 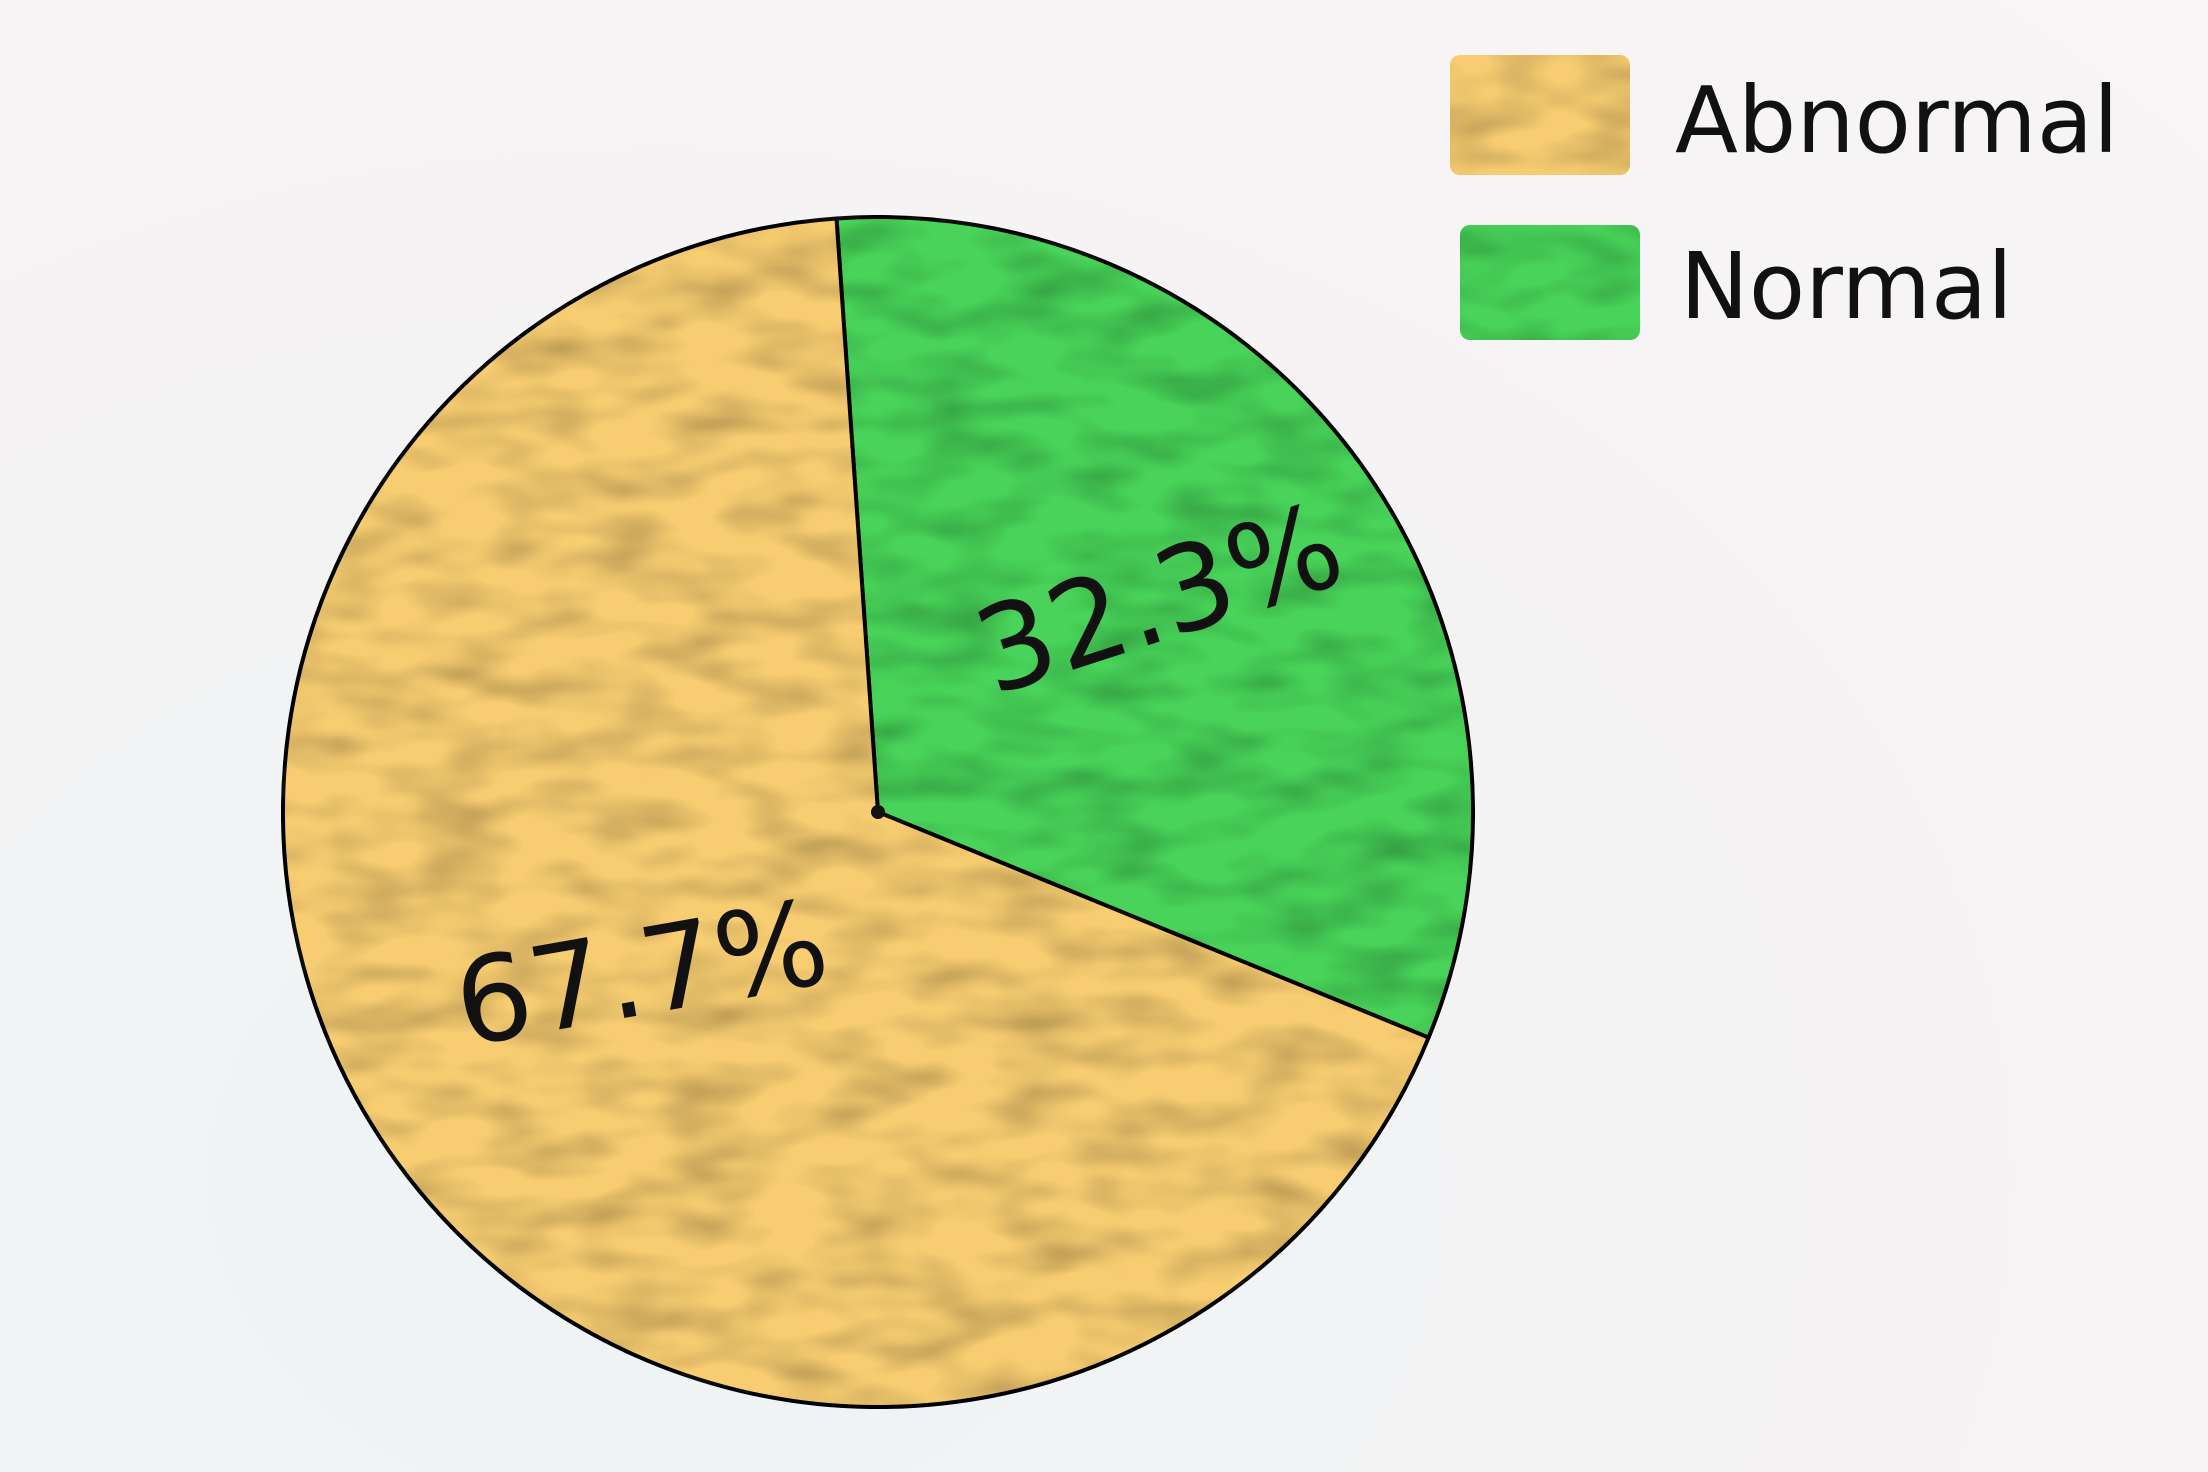 What do you see at coordinates (1784, 197) in the screenshot?
I see `legend: Abnormal Normal` at bounding box center [1784, 197].